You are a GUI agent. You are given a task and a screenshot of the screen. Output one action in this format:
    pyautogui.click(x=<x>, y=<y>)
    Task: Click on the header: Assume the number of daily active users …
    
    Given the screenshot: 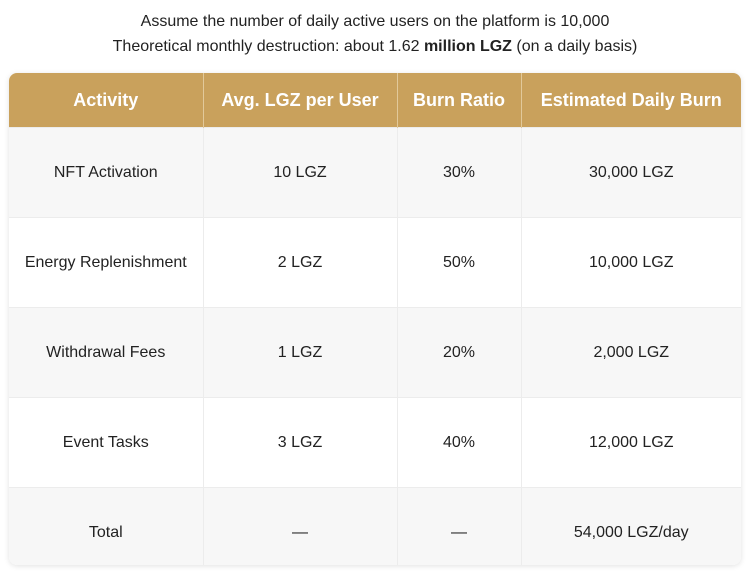 What is the action you would take?
    pyautogui.click(x=375, y=32)
    